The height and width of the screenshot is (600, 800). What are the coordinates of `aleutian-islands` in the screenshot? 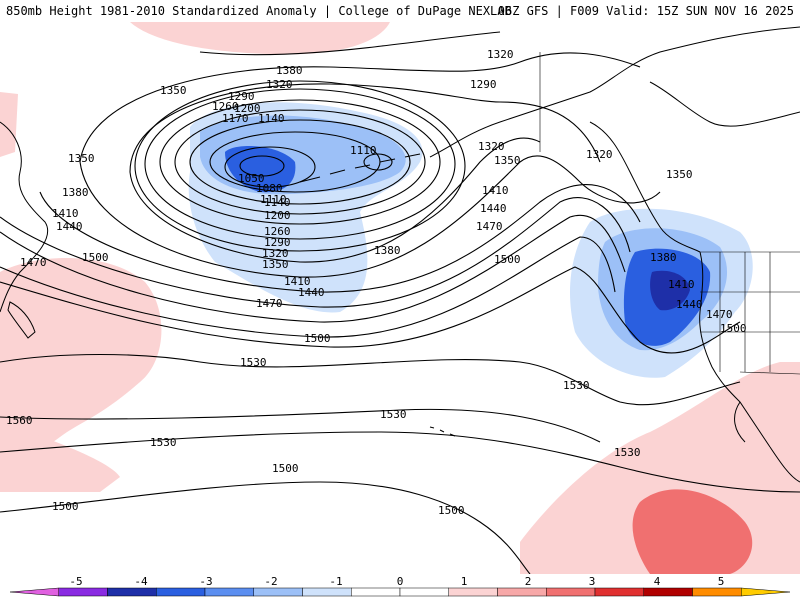 It's located at (360, 168).